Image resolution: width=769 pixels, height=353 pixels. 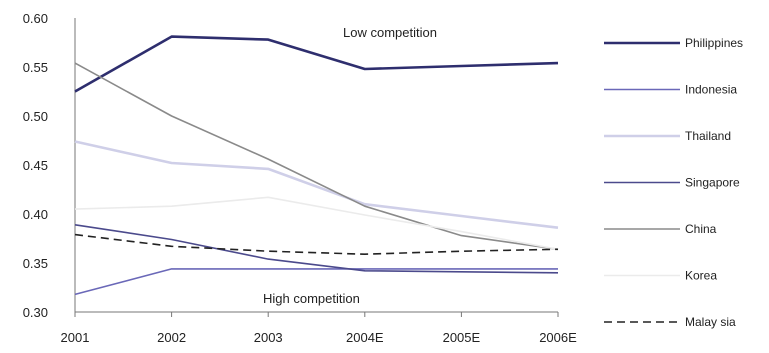 I want to click on y-tick-label: 0.40, so click(x=35, y=214).